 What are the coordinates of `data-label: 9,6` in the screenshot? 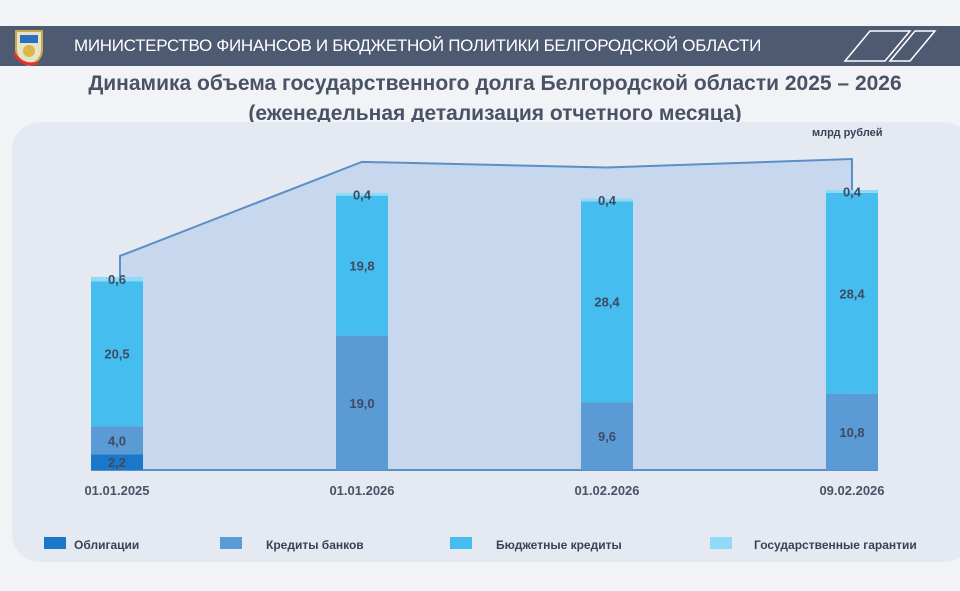 It's located at (607, 436).